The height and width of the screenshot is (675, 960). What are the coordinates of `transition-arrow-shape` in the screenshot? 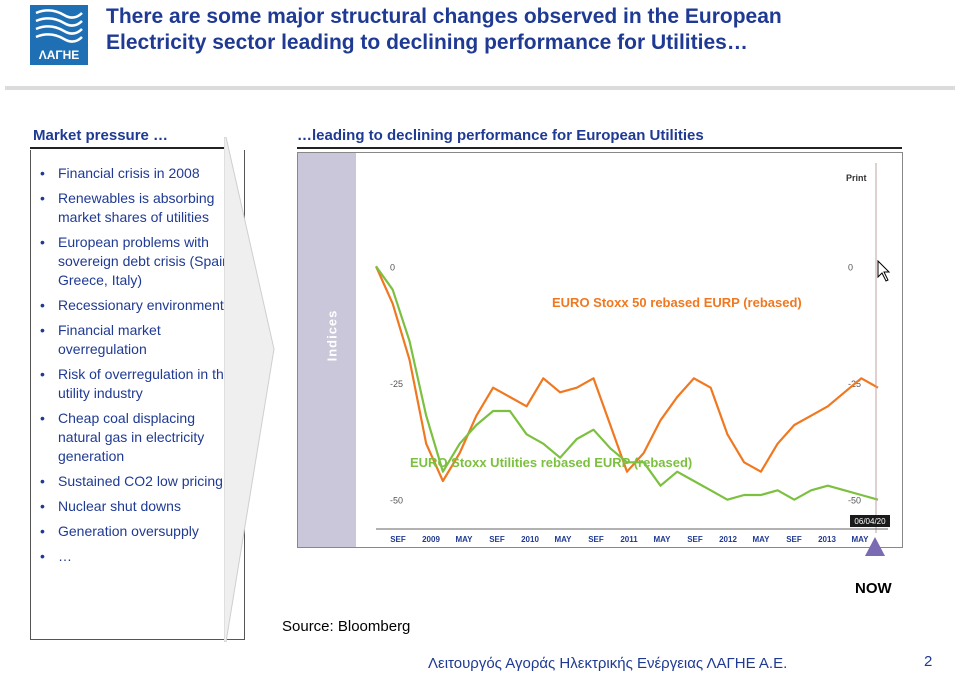 It's located at (249, 389).